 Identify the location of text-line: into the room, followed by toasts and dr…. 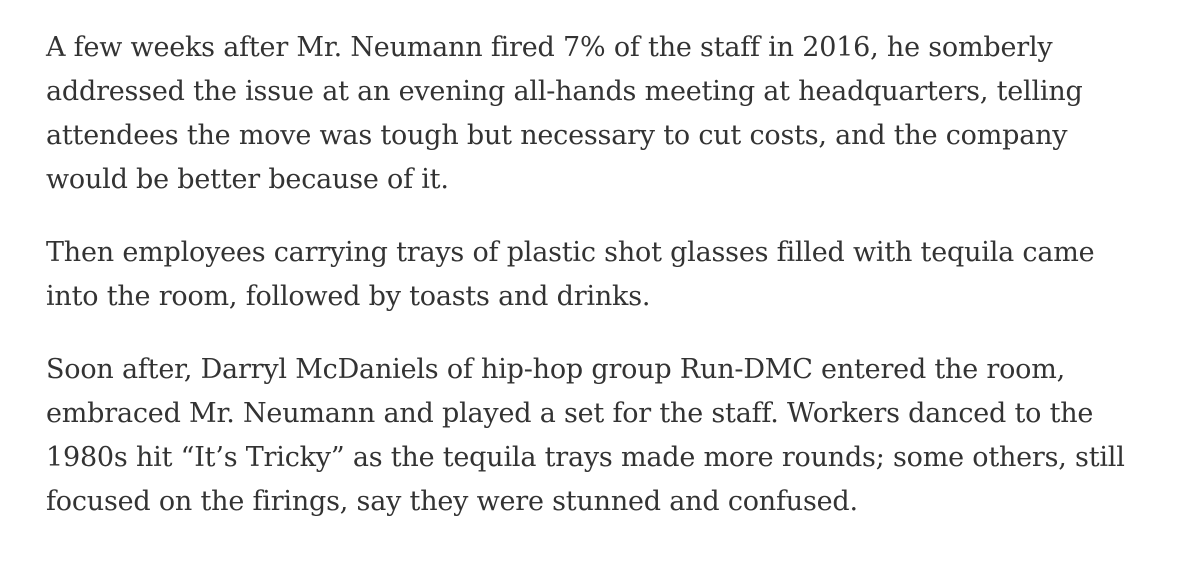
(348, 296).